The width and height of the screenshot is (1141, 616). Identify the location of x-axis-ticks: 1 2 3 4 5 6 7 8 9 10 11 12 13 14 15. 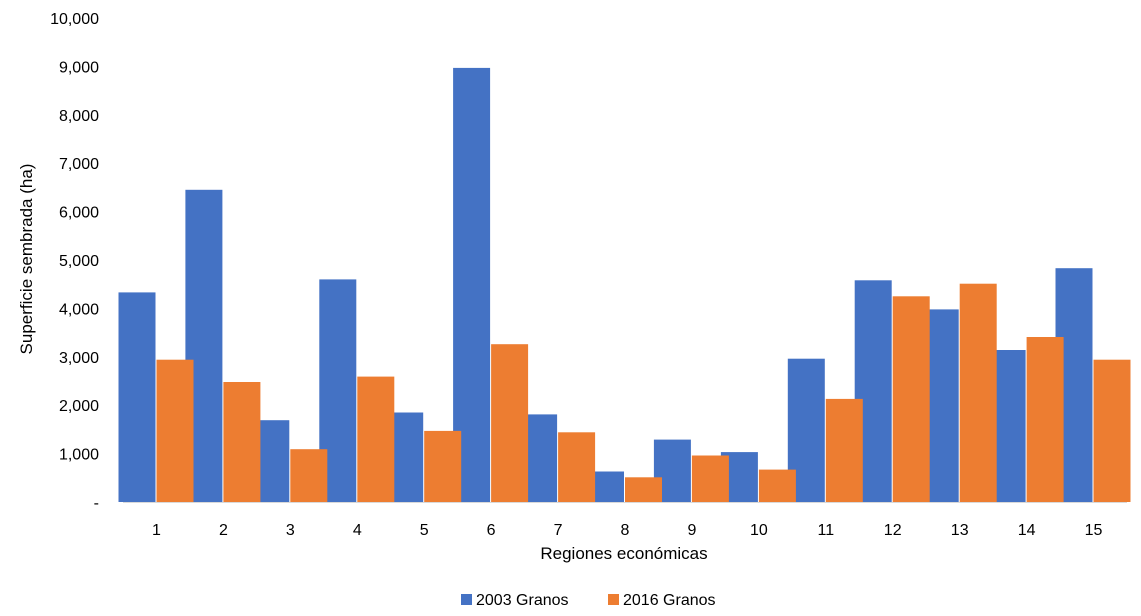
(627, 530).